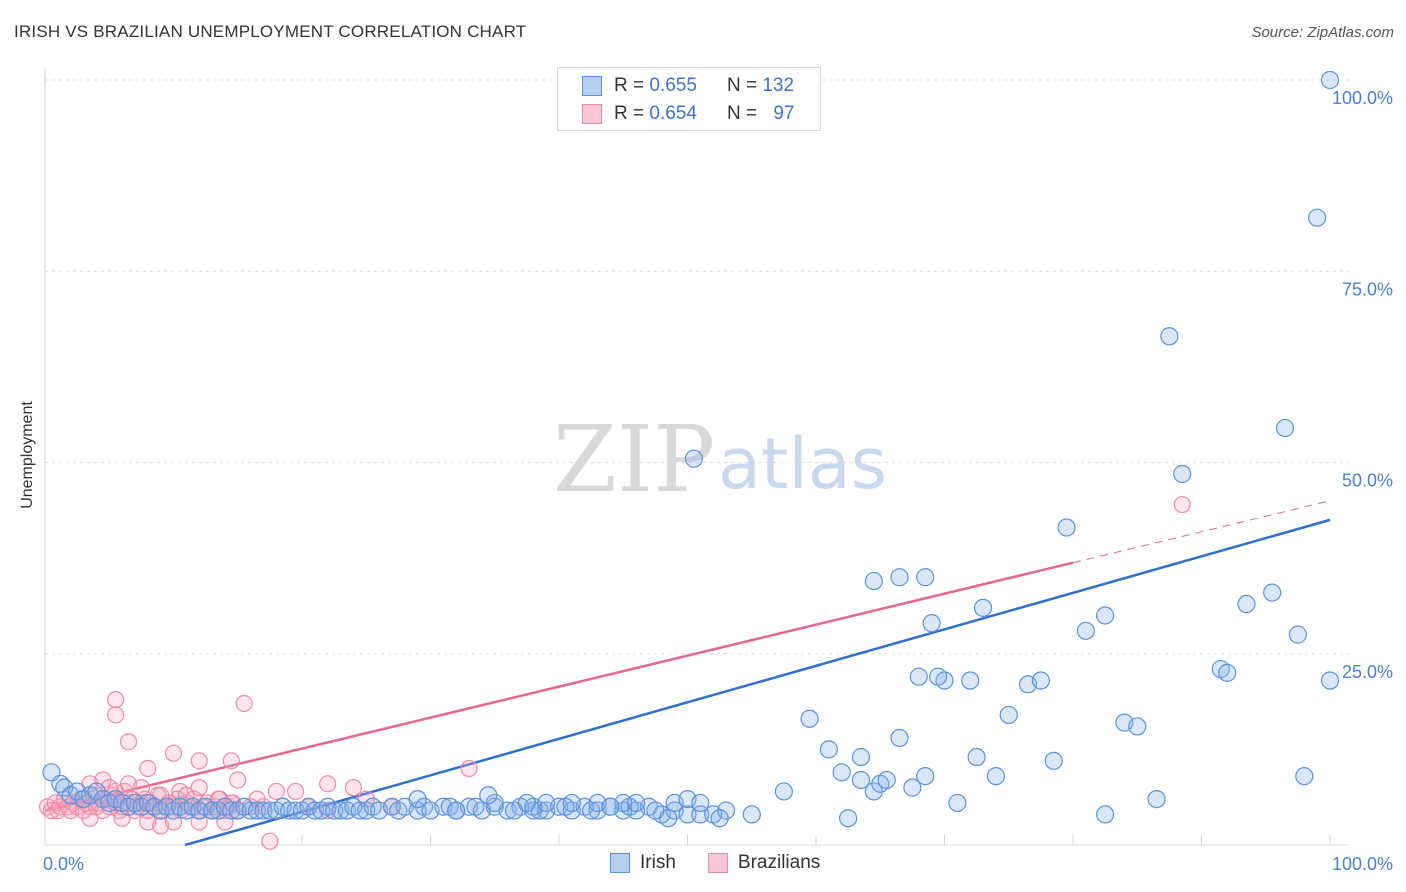  What do you see at coordinates (784, 113) in the screenshot?
I see `brazilians-n-value: 97` at bounding box center [784, 113].